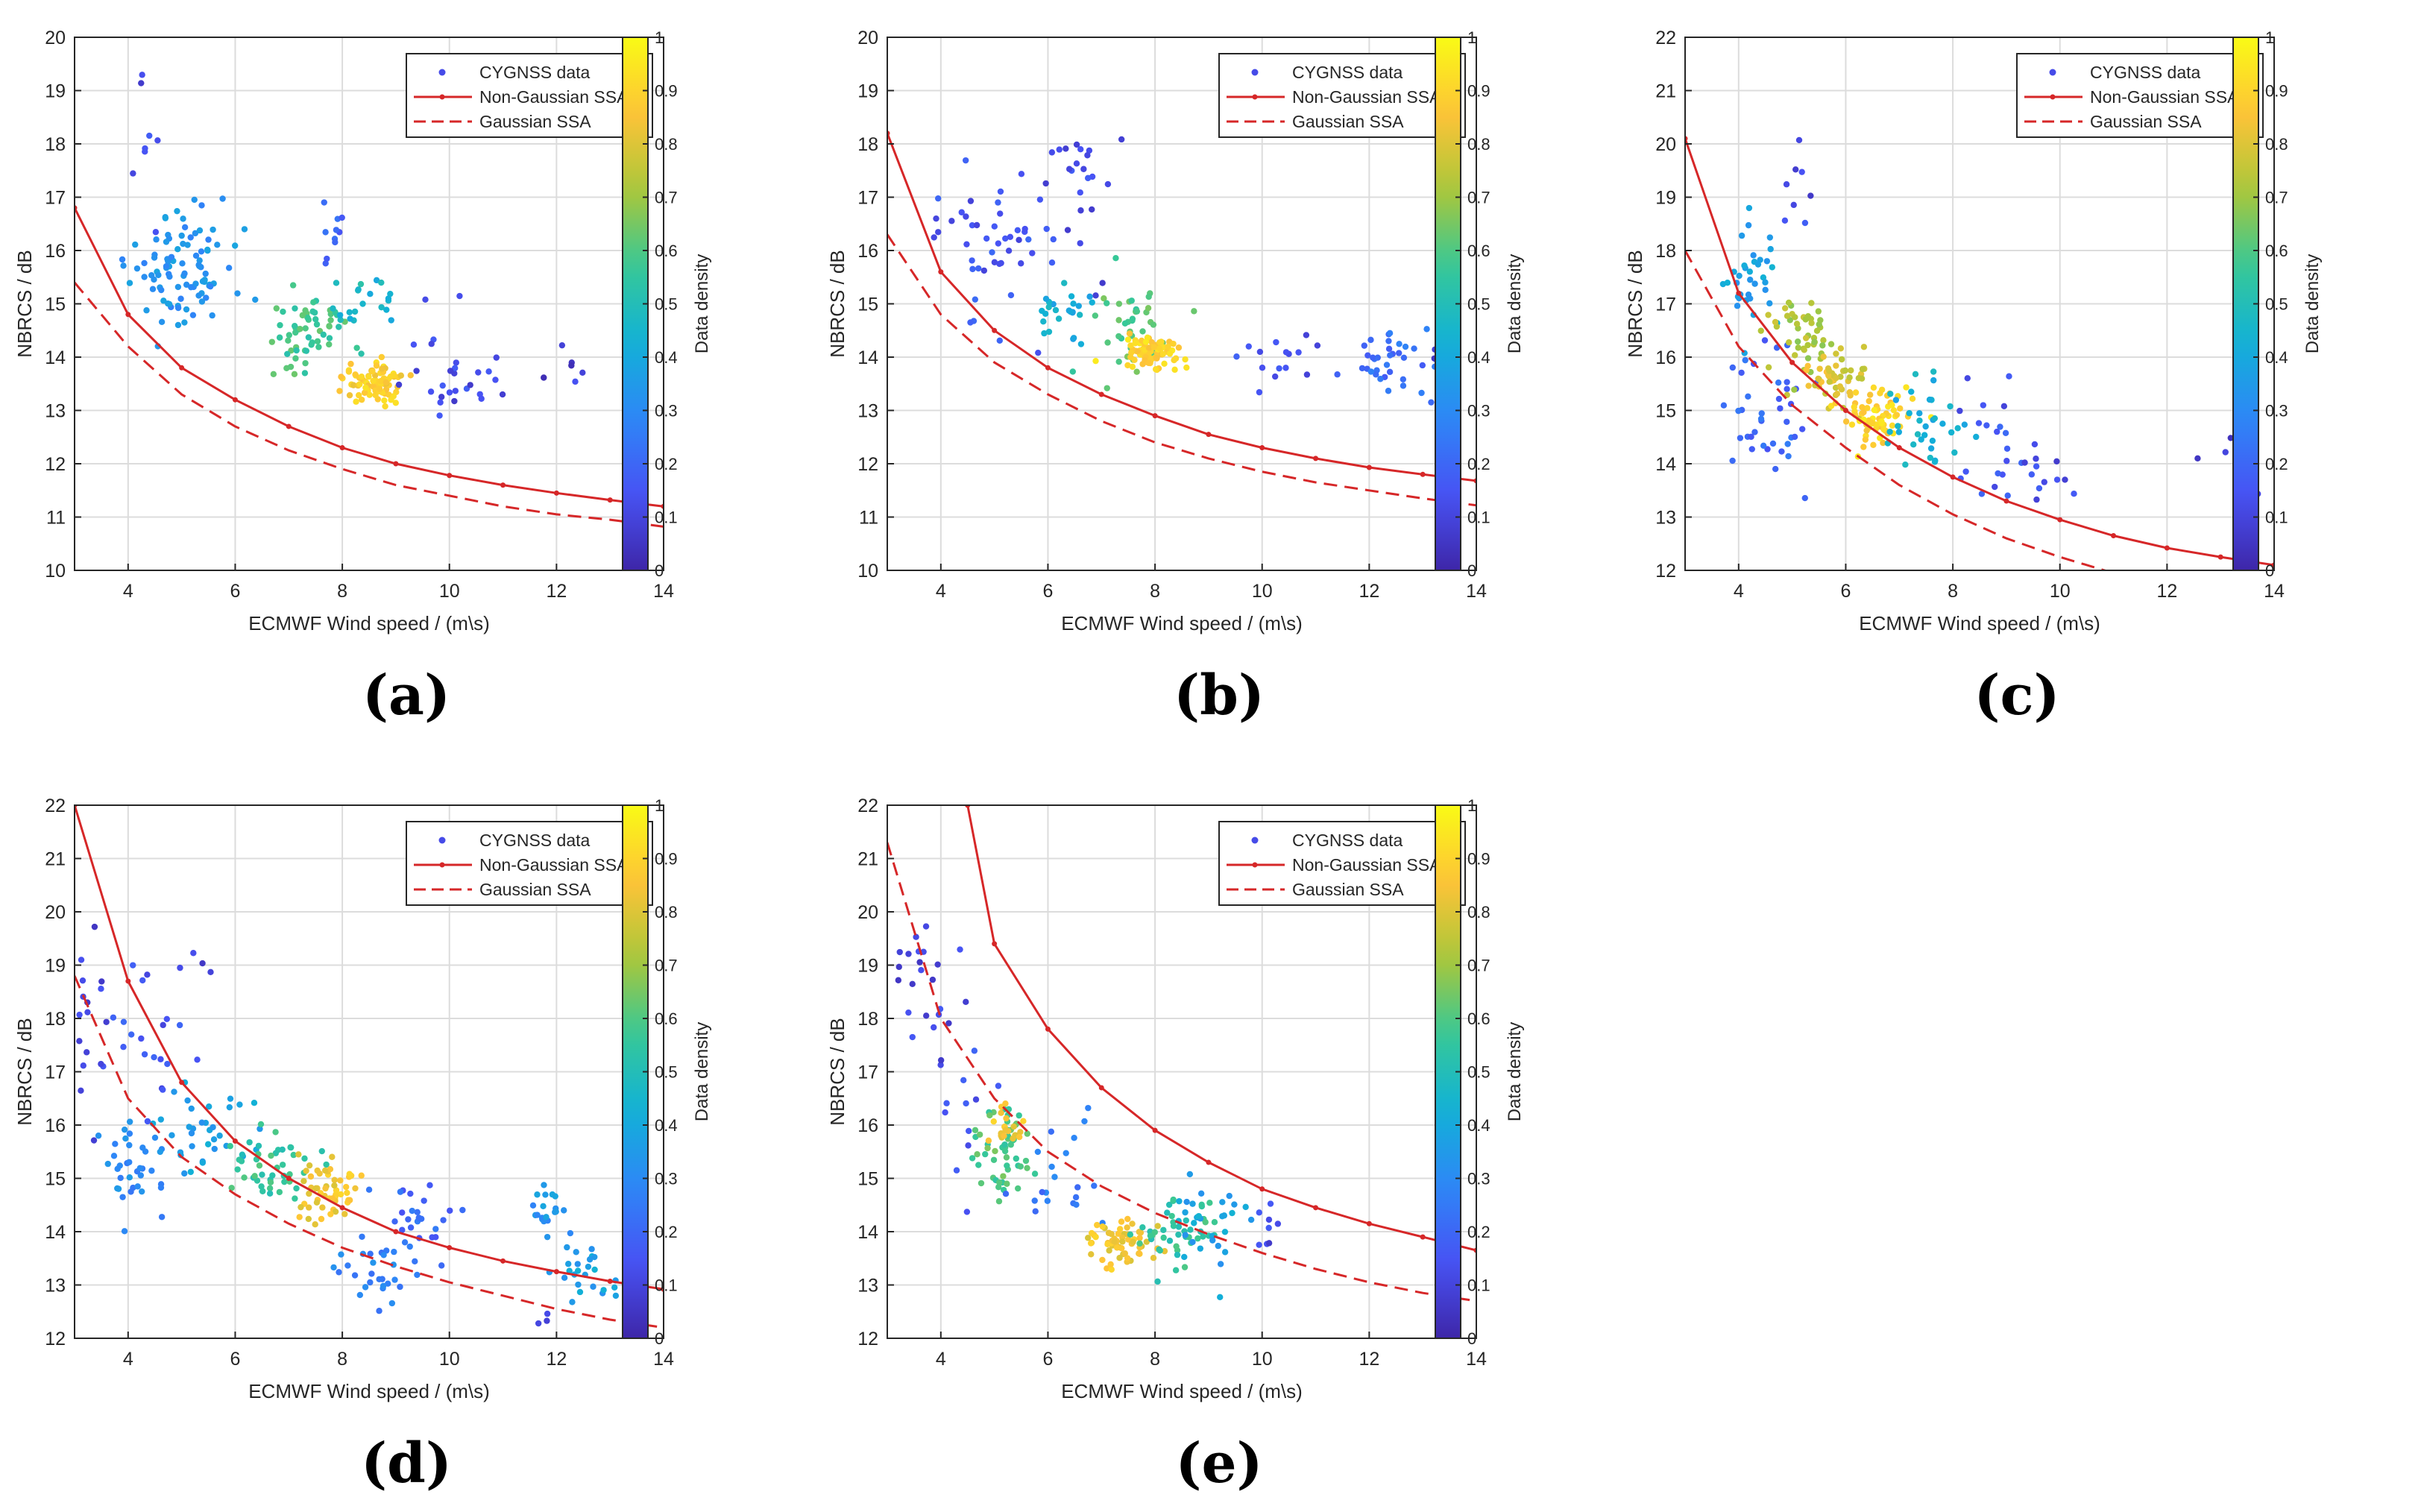  Describe the element at coordinates (55, 91) in the screenshot. I see `y-tick-label: 19` at that location.